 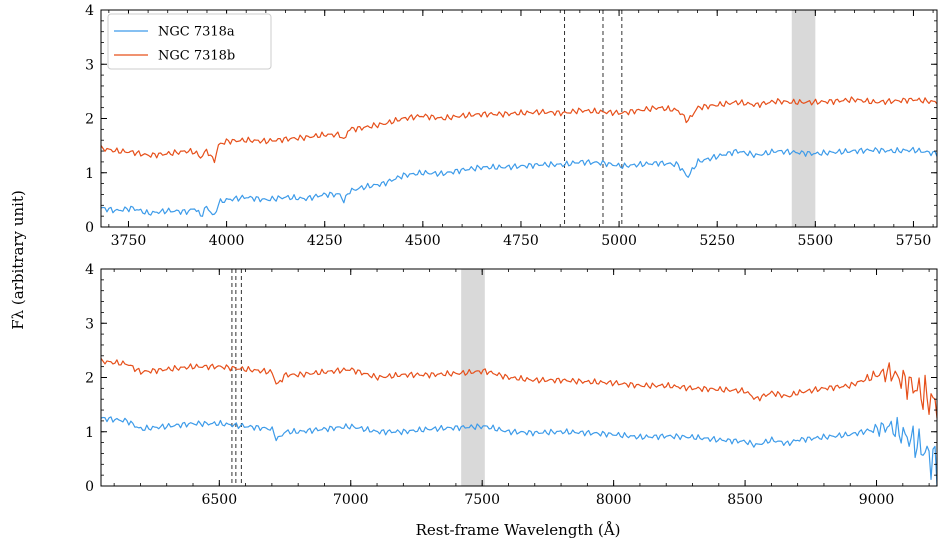 What do you see at coordinates (129, 241) in the screenshot?
I see `x-tick-label-top-0: 3750` at bounding box center [129, 241].